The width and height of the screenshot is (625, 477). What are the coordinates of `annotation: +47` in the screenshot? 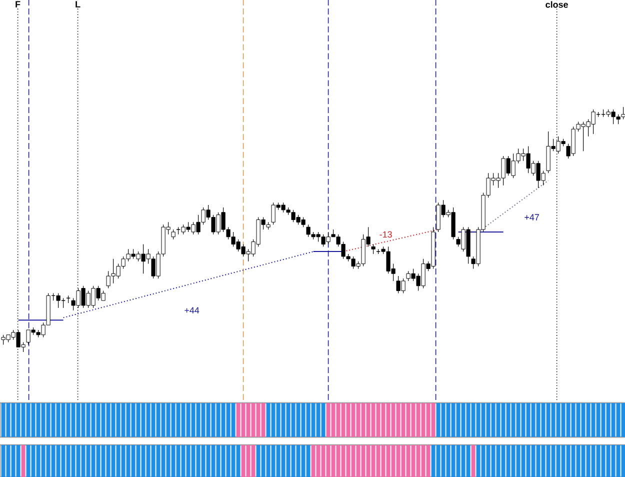 It's located at (531, 217).